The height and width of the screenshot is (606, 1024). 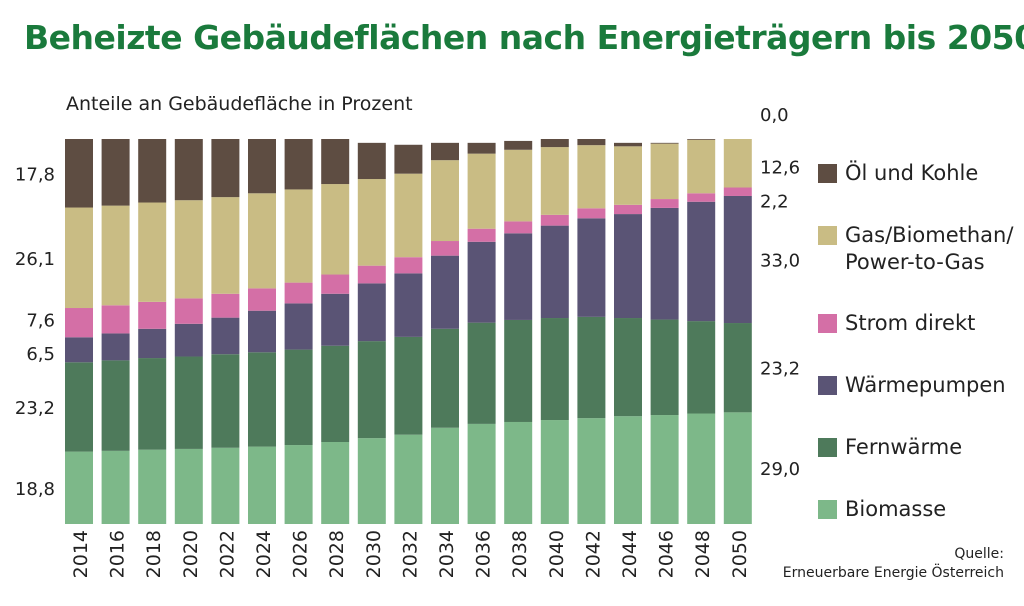 I want to click on legend-item: Fernwärme, so click(x=890, y=447).